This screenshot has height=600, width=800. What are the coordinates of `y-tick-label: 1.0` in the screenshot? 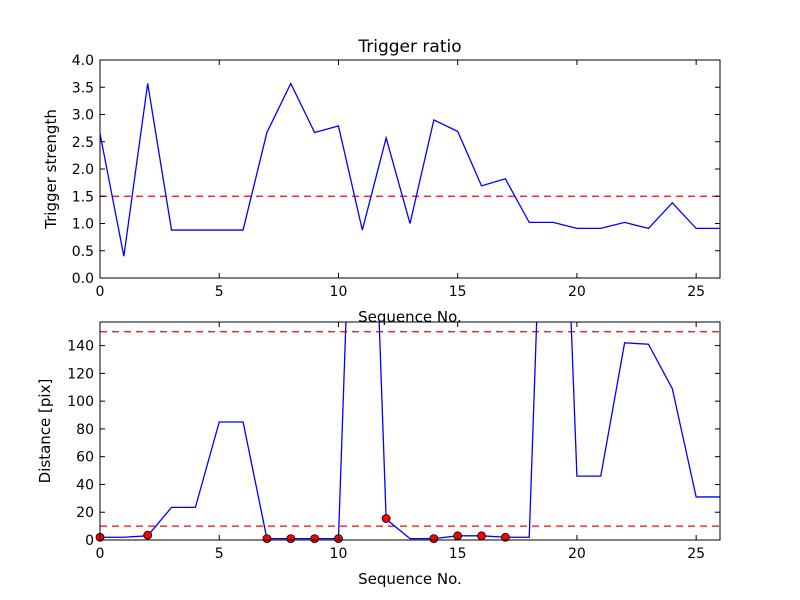 It's located at (83, 225).